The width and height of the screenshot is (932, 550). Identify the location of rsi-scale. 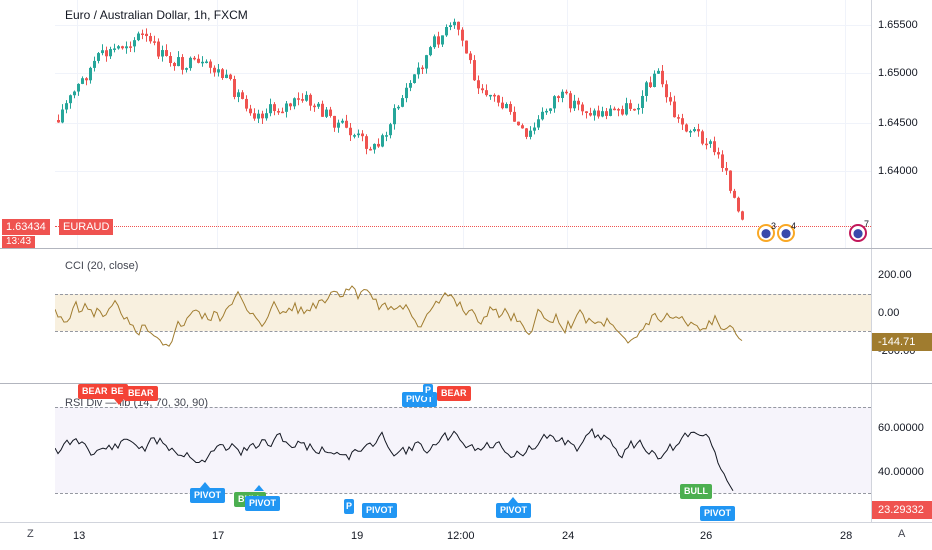
(901, 453).